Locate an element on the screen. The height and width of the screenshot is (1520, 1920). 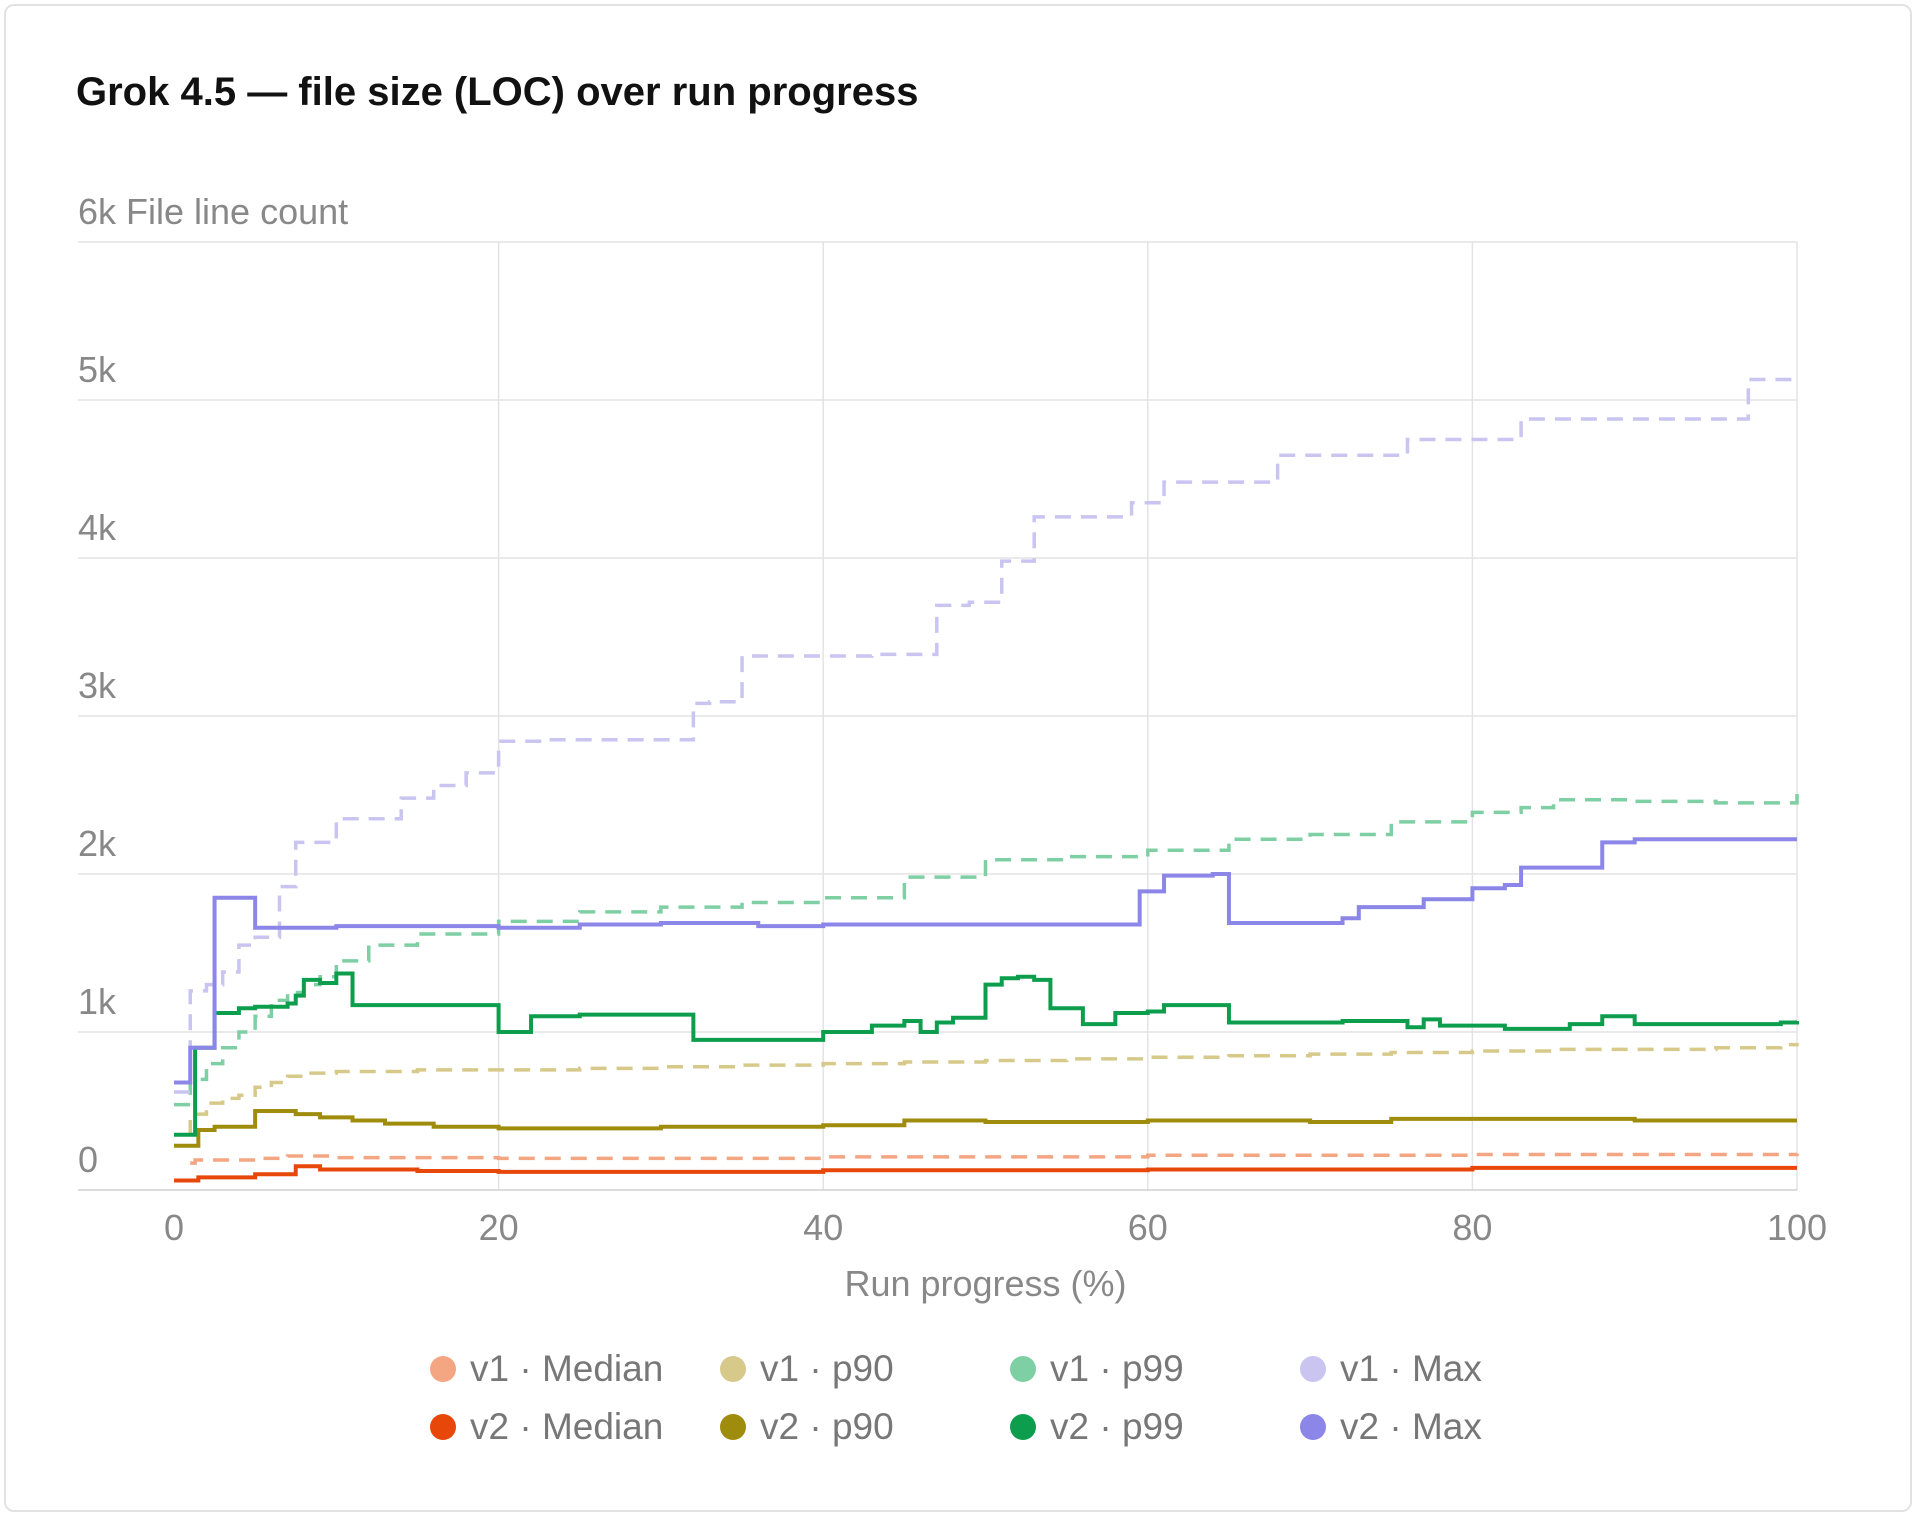
legend-item: v1 · Median is located at coordinates (575, 1369).